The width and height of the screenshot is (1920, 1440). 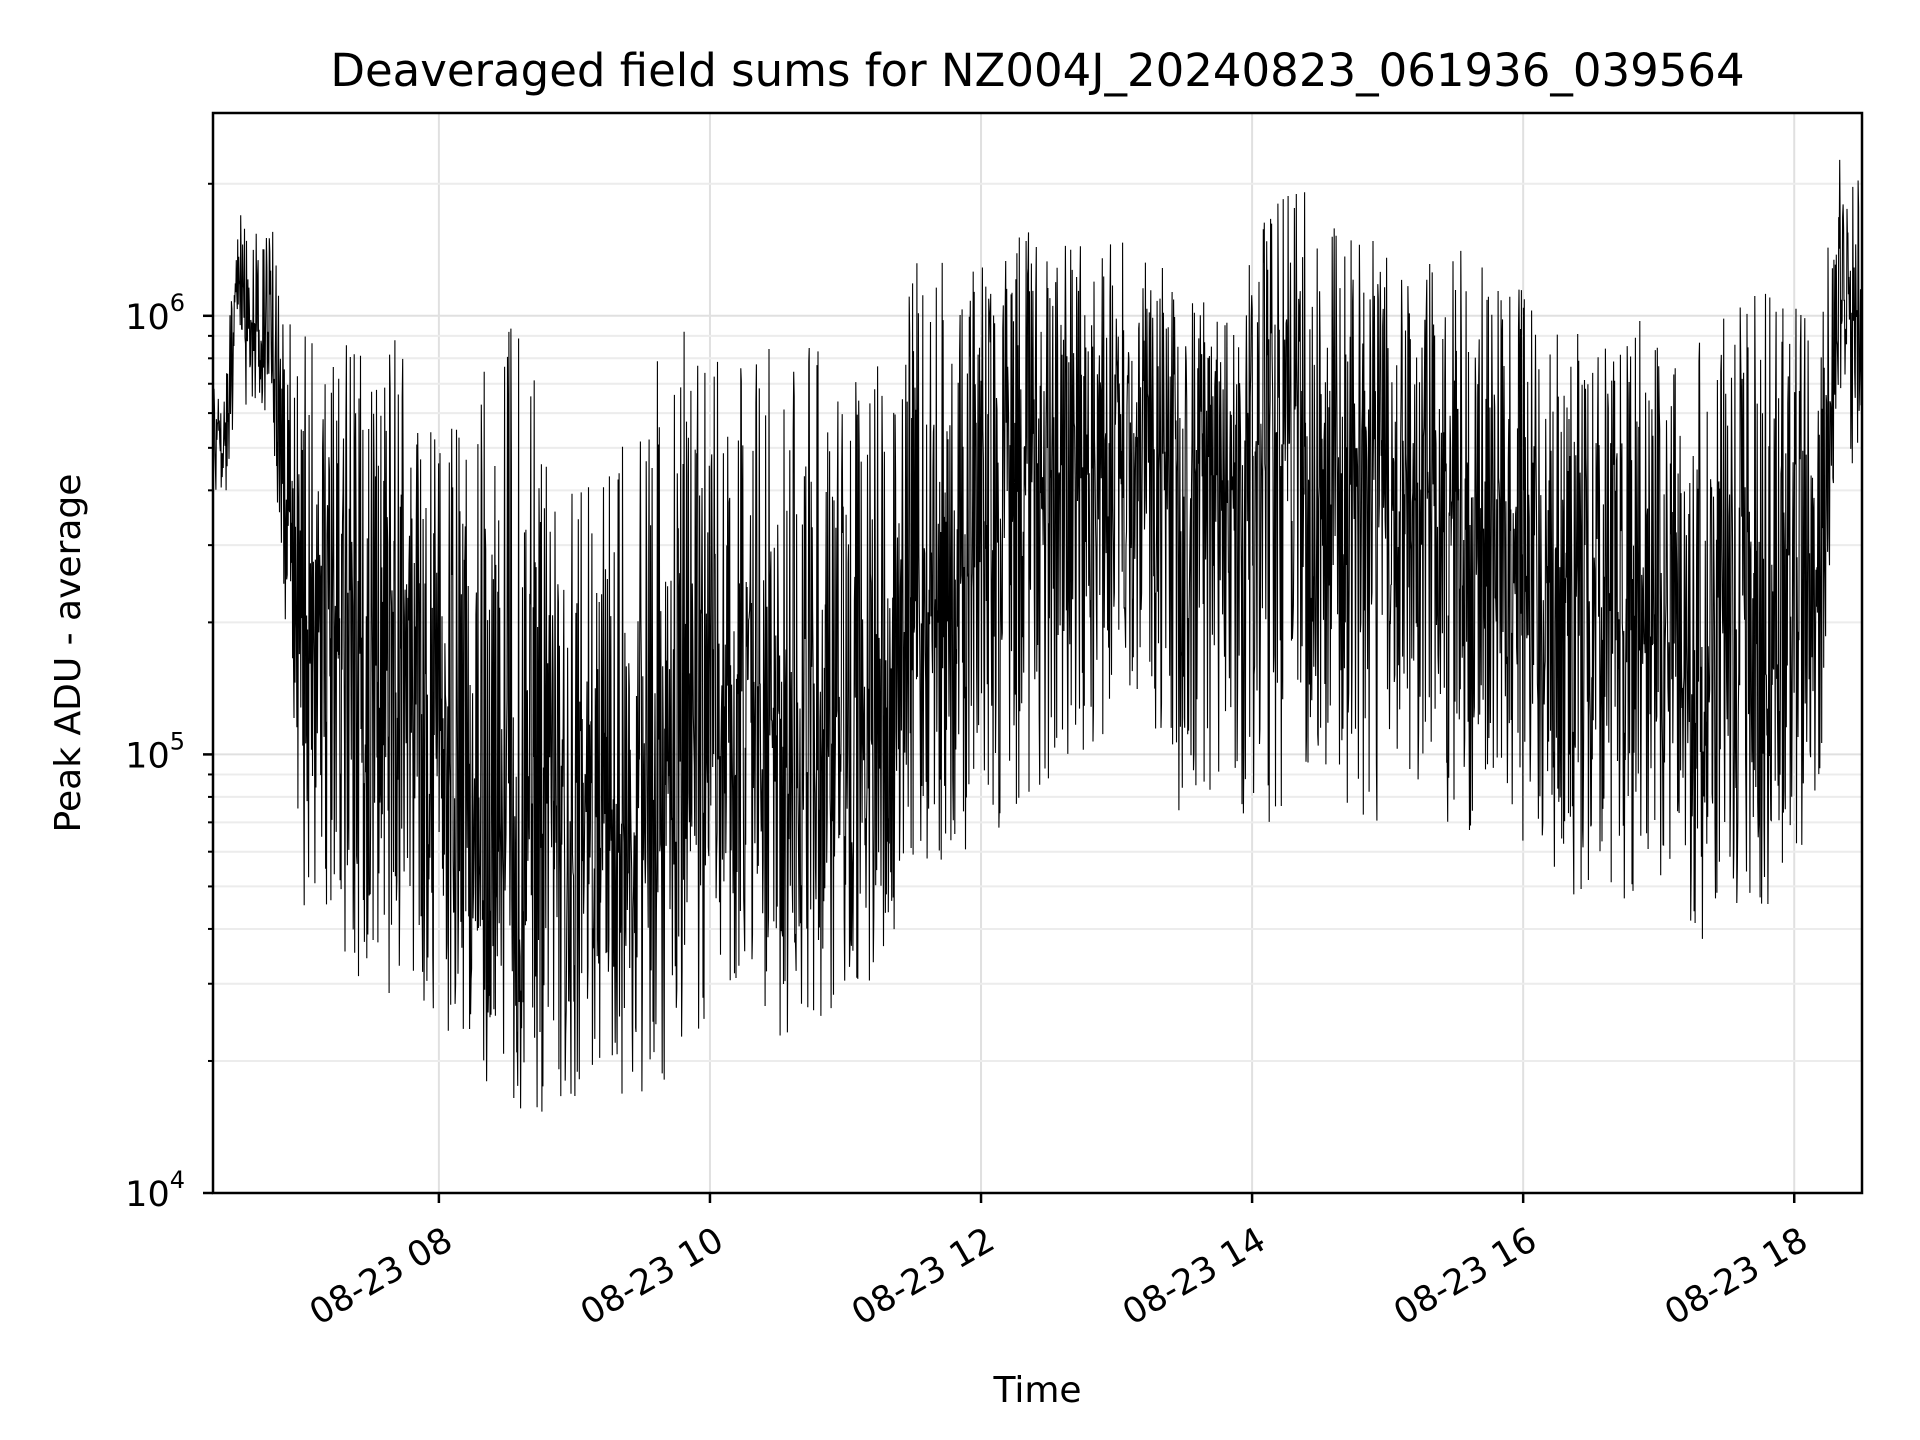 I want to click on y-tick-label-exponent: 5, so click(x=177, y=741).